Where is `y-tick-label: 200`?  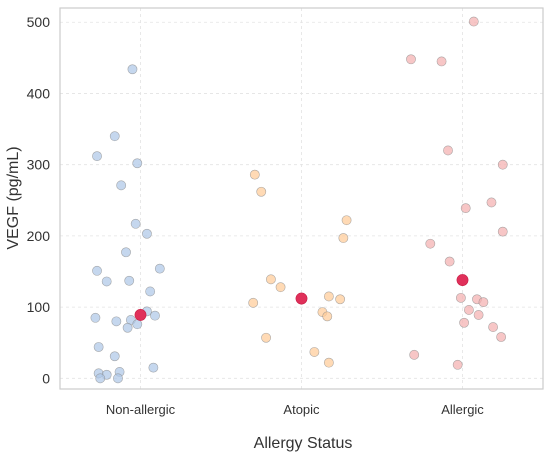
y-tick-label: 200 is located at coordinates (39, 236).